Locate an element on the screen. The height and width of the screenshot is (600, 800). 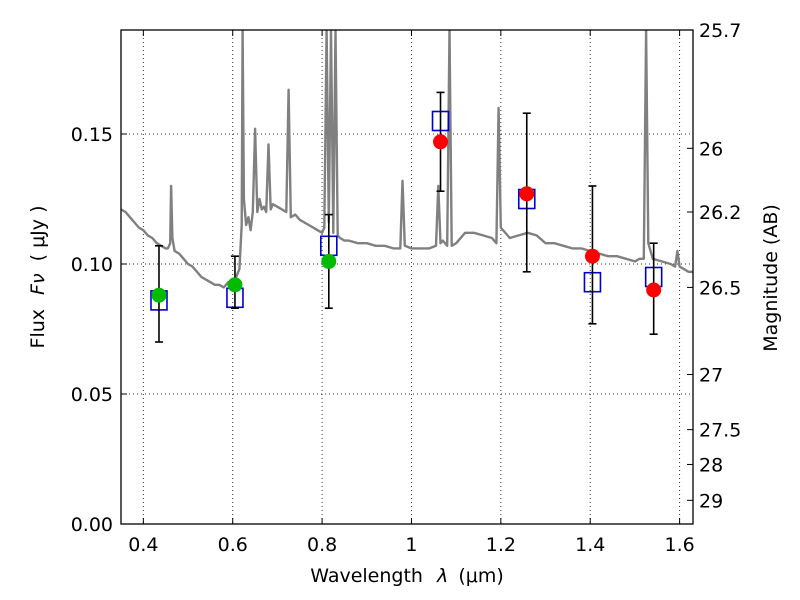
x-tick-label: 1.4 is located at coordinates (590, 545).